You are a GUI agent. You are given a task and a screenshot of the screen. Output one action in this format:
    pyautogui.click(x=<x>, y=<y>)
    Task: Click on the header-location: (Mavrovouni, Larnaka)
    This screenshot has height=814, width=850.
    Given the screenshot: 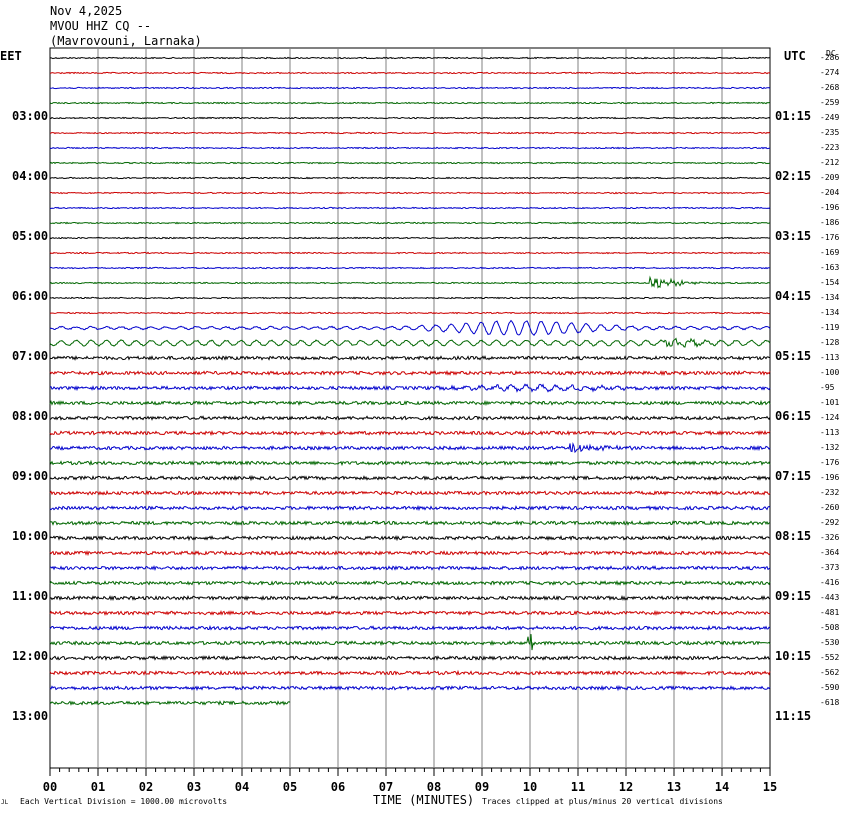 What is the action you would take?
    pyautogui.click(x=126, y=41)
    